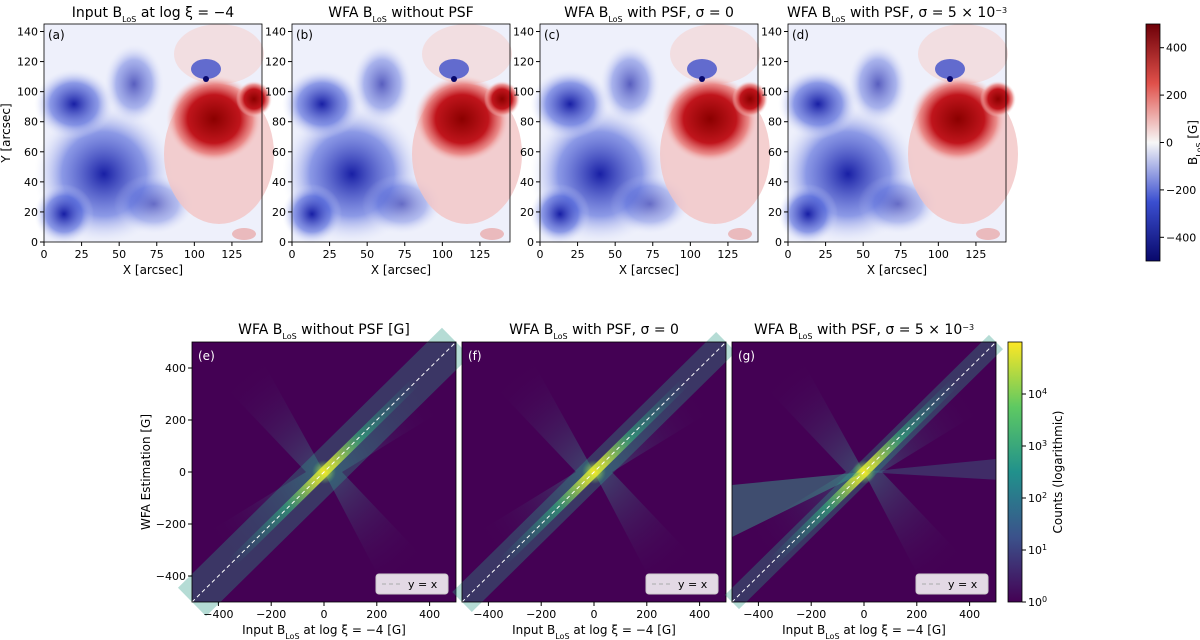 This screenshot has height=640, width=1200. What do you see at coordinates (429, 614) in the screenshot?
I see `x-tick-label: 400` at bounding box center [429, 614].